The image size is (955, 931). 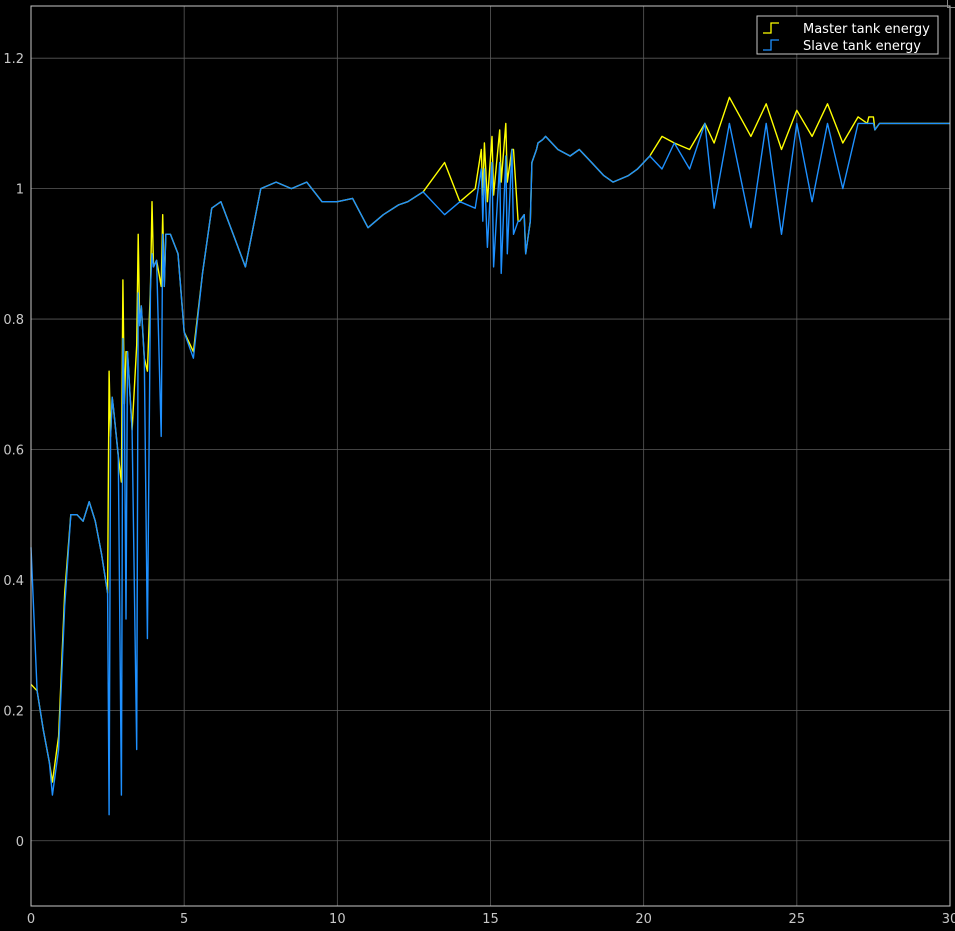 I want to click on legend-label: Slave tank energy, so click(x=862, y=46).